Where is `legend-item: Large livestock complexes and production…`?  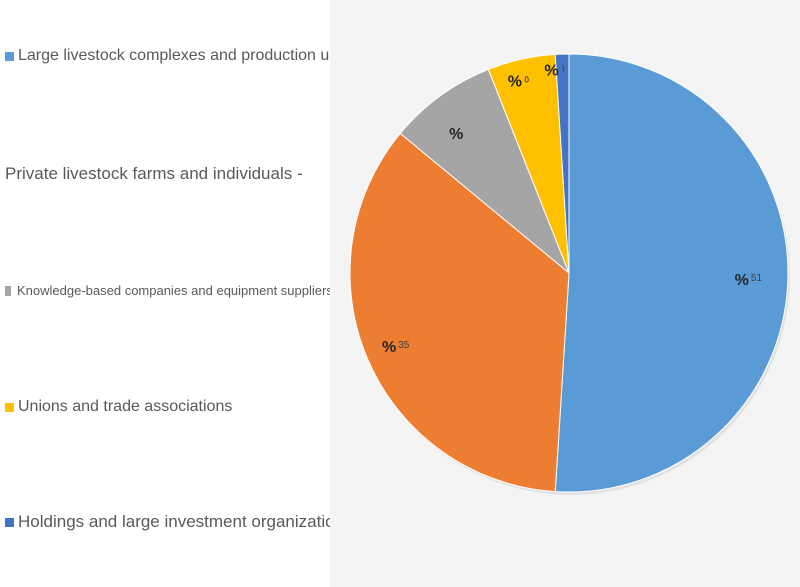
legend-item: Large livestock complexes and production… is located at coordinates (179, 56).